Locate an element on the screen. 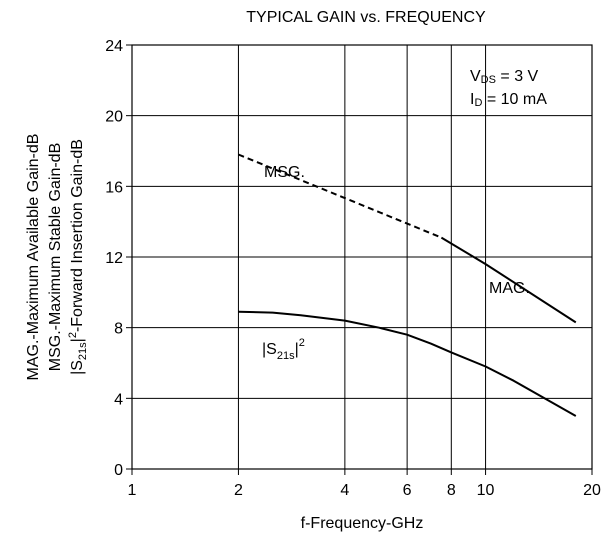  y-axis-label-line-3: |S21s|2-Forward Insertion Gain-dB is located at coordinates (78, 257).